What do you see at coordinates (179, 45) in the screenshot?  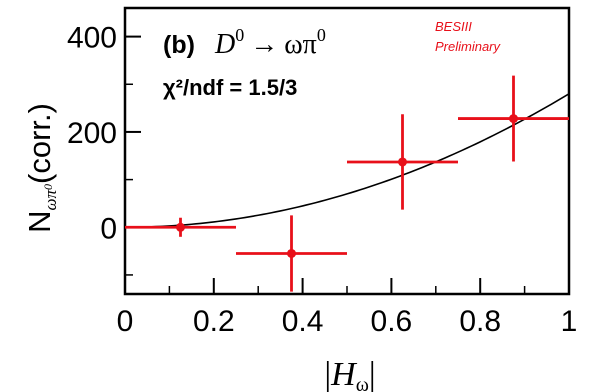 I see `panel-label: (b)` at bounding box center [179, 45].